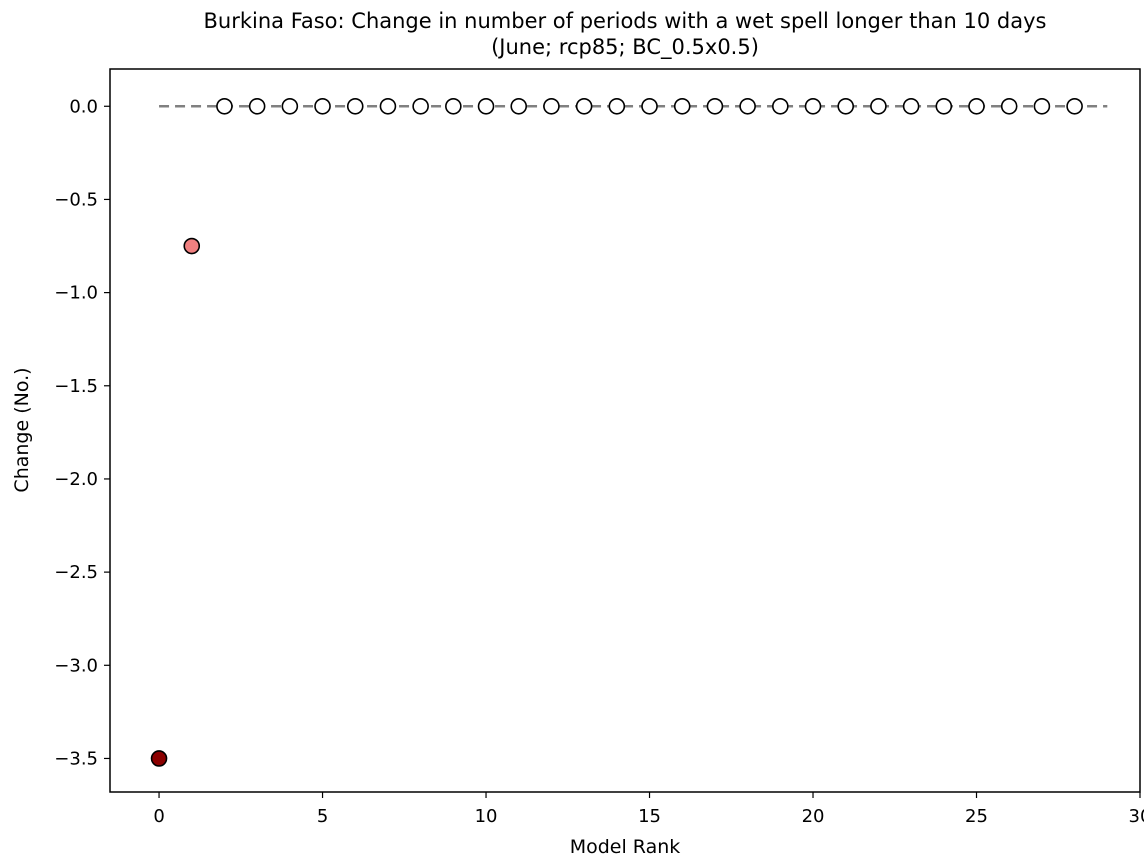 The height and width of the screenshot is (865, 1144). I want to click on y-tick-label-6: −3.0, so click(76, 665).